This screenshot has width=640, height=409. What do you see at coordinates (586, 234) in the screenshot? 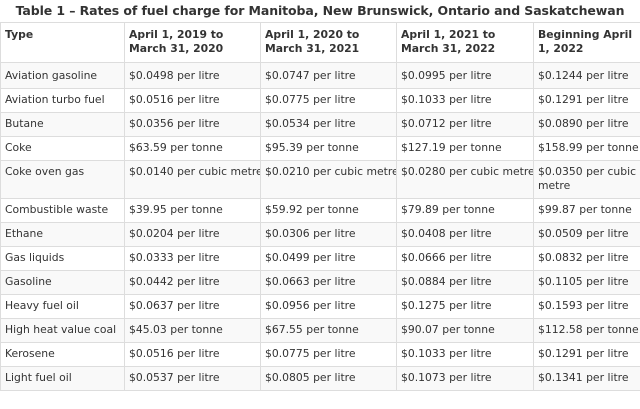
I see `rate-cell: $0.0509 per litre` at bounding box center [586, 234].